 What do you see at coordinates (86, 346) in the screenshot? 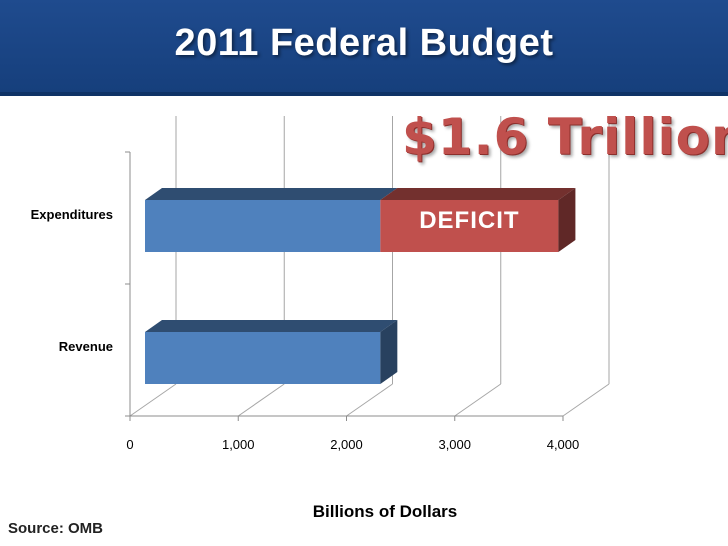
I see `y-tick-label: Revenue` at bounding box center [86, 346].